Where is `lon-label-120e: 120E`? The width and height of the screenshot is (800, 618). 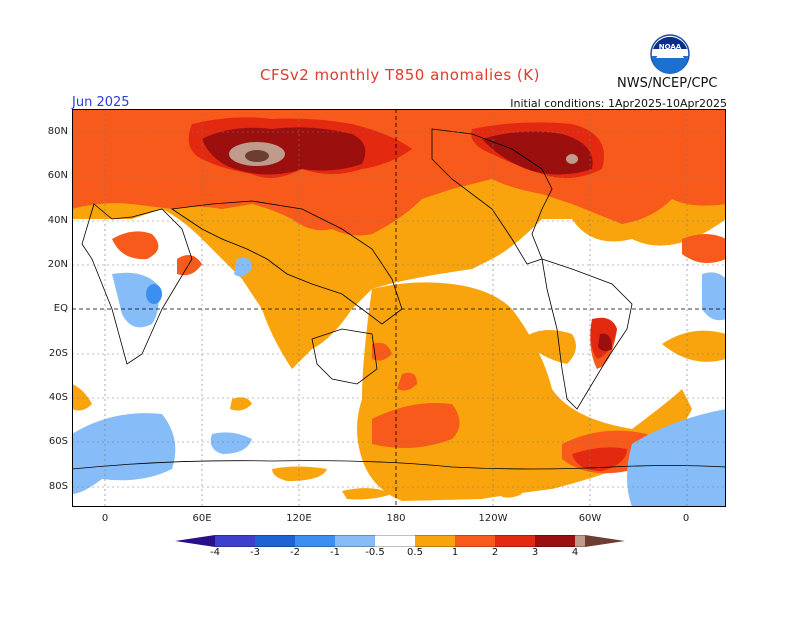 lon-label-120e: 120E is located at coordinates (299, 518).